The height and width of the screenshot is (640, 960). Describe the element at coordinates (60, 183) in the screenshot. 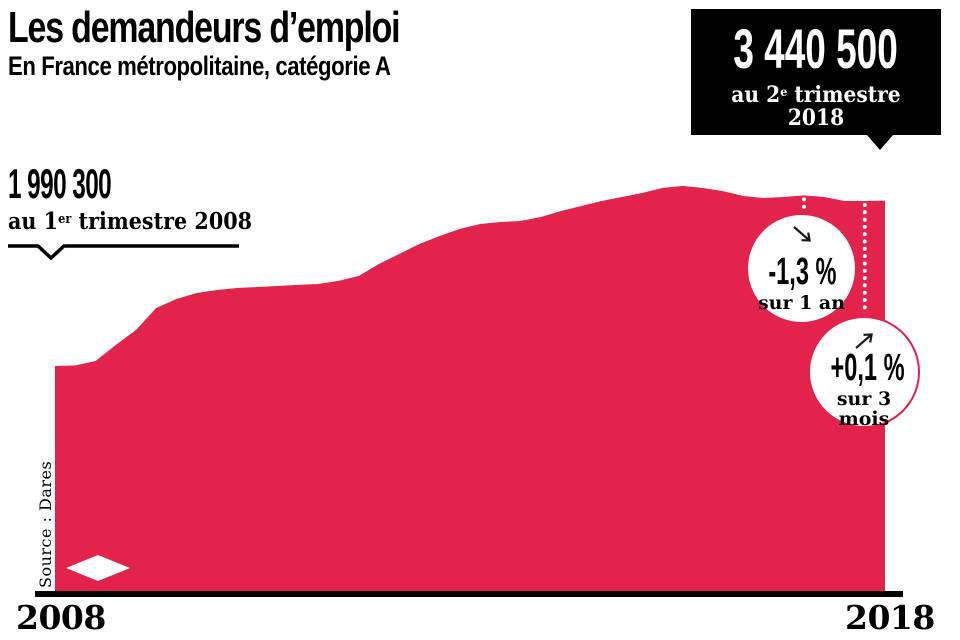

I see `start-value: 1 990 300` at that location.